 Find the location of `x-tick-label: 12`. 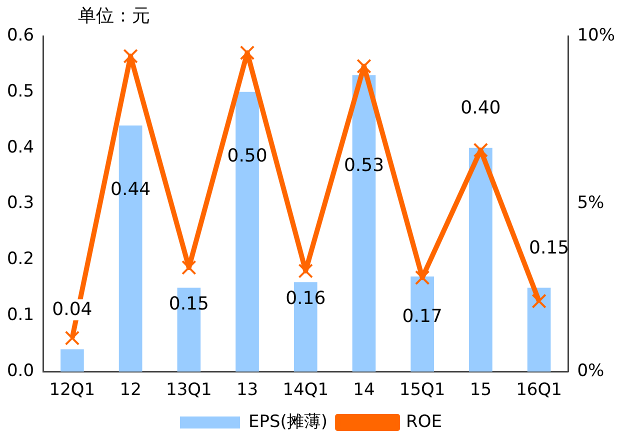

x-tick-label: 12 is located at coordinates (131, 390).